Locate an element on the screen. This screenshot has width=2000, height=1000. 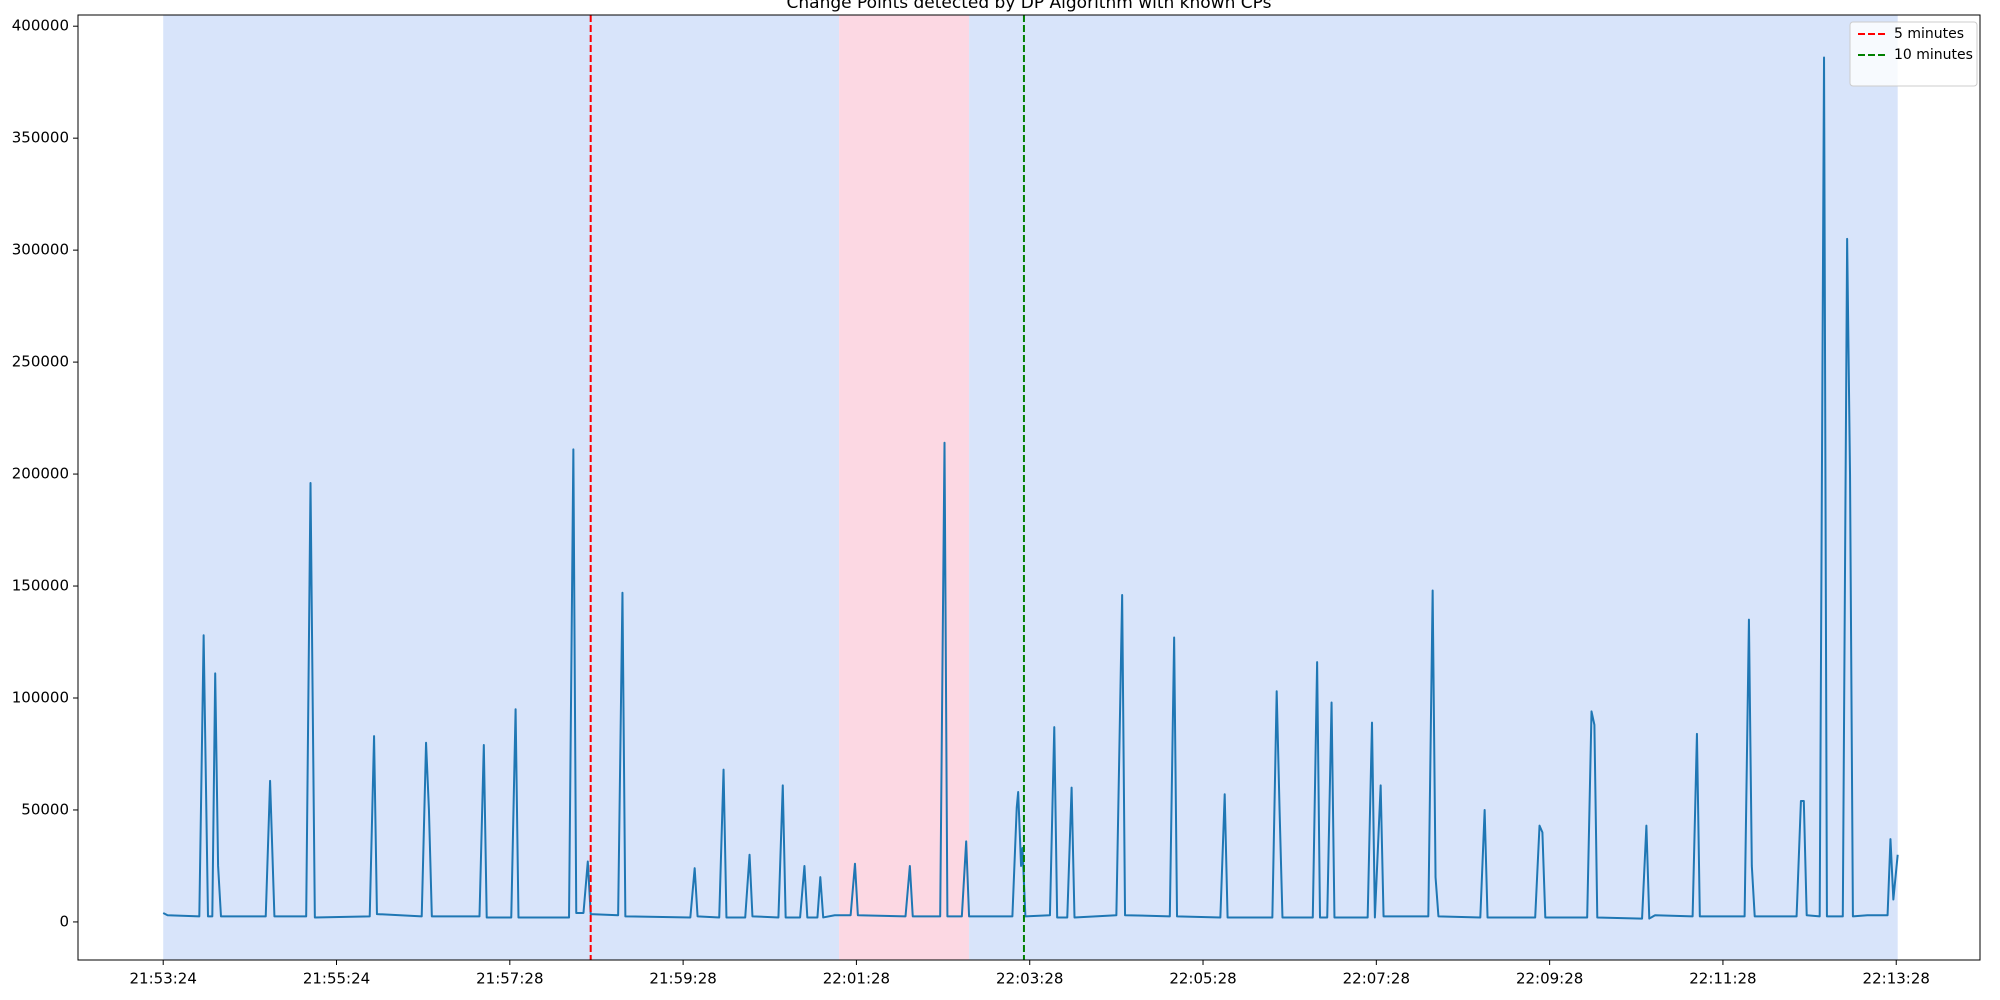
x-tick-label: 21:59:28 is located at coordinates (682, 979).